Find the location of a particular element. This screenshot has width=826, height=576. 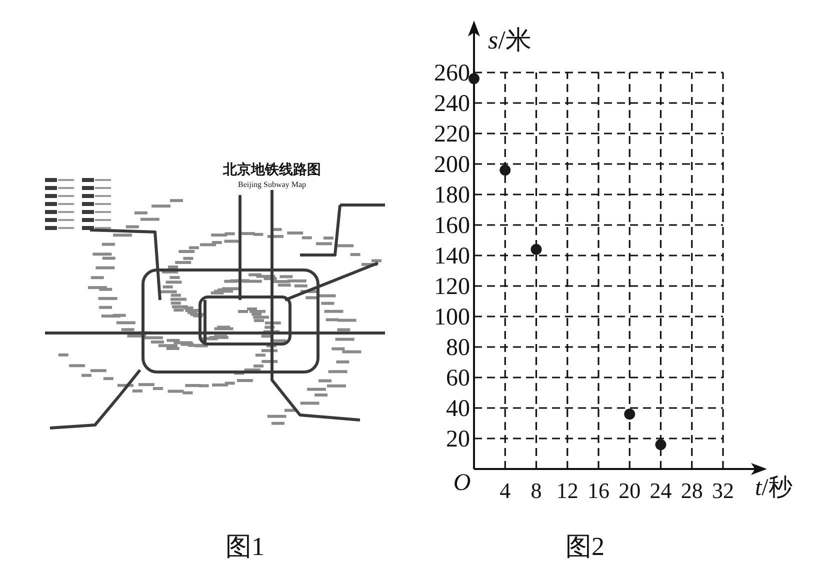

y-tick-label: 100 is located at coordinates (452, 317).